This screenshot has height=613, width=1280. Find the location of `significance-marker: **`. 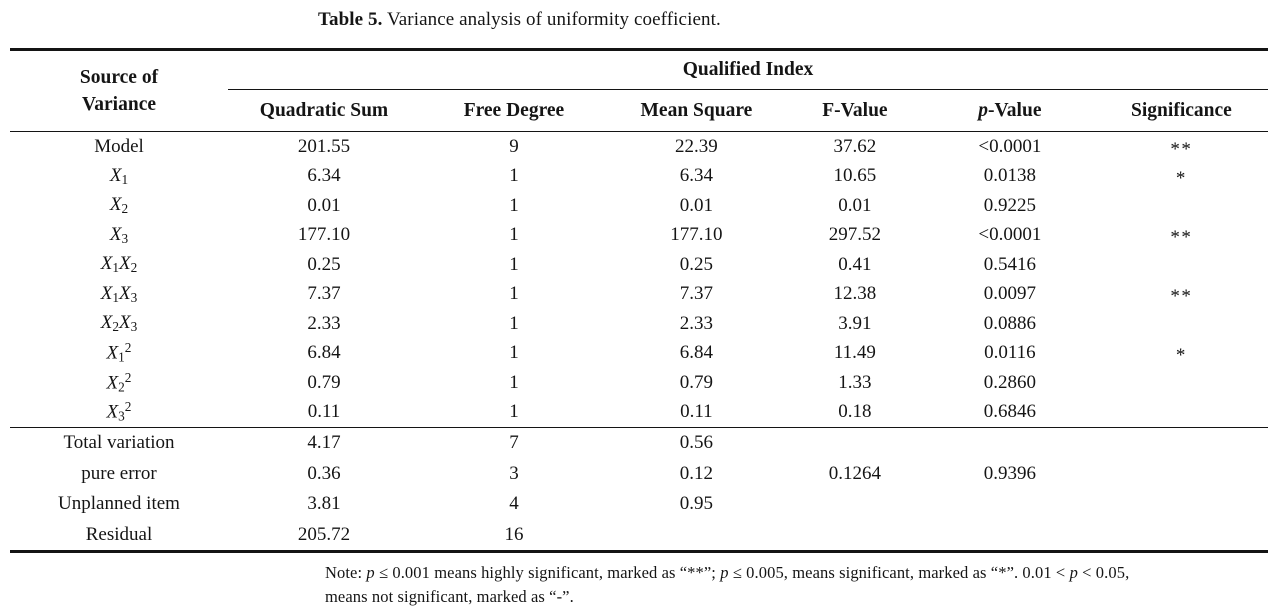

significance-marker: ** is located at coordinates (1181, 297).